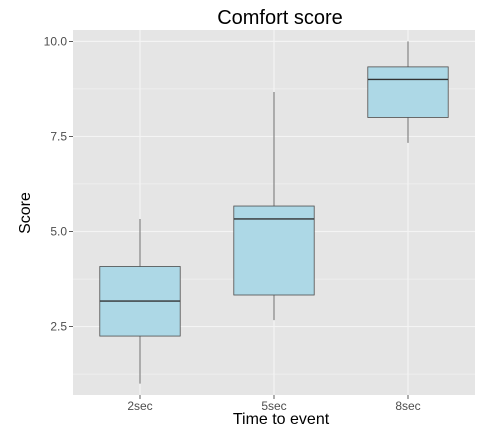 The height and width of the screenshot is (429, 481). Describe the element at coordinates (407, 406) in the screenshot. I see `x-tick-label: 8sec` at that location.